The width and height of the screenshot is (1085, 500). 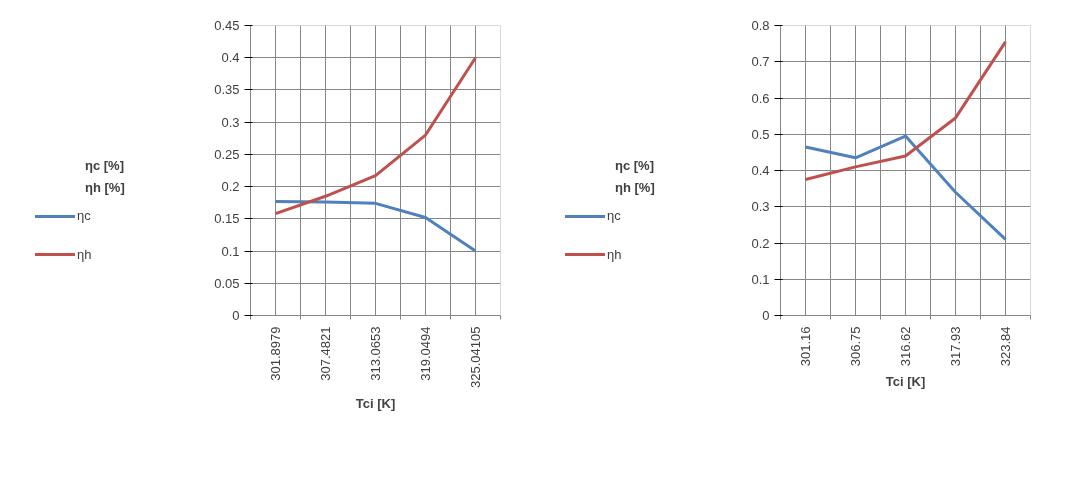 I want to click on x-tick-label: 301.16, so click(x=805, y=346).